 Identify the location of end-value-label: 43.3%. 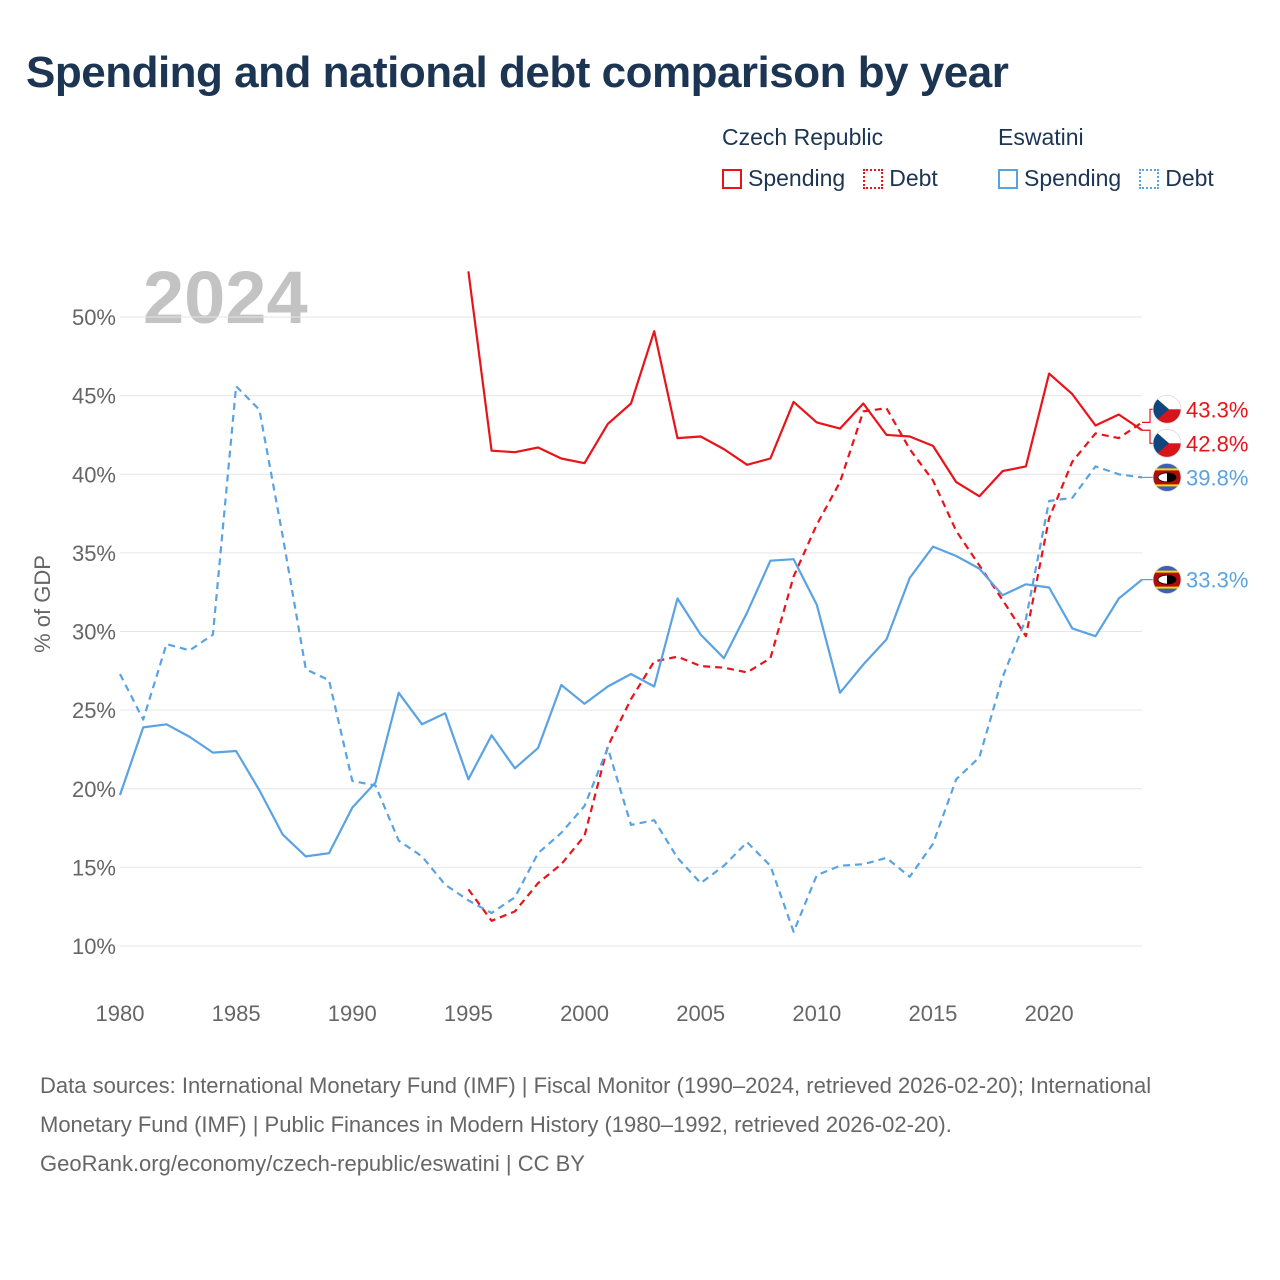
(1217, 409).